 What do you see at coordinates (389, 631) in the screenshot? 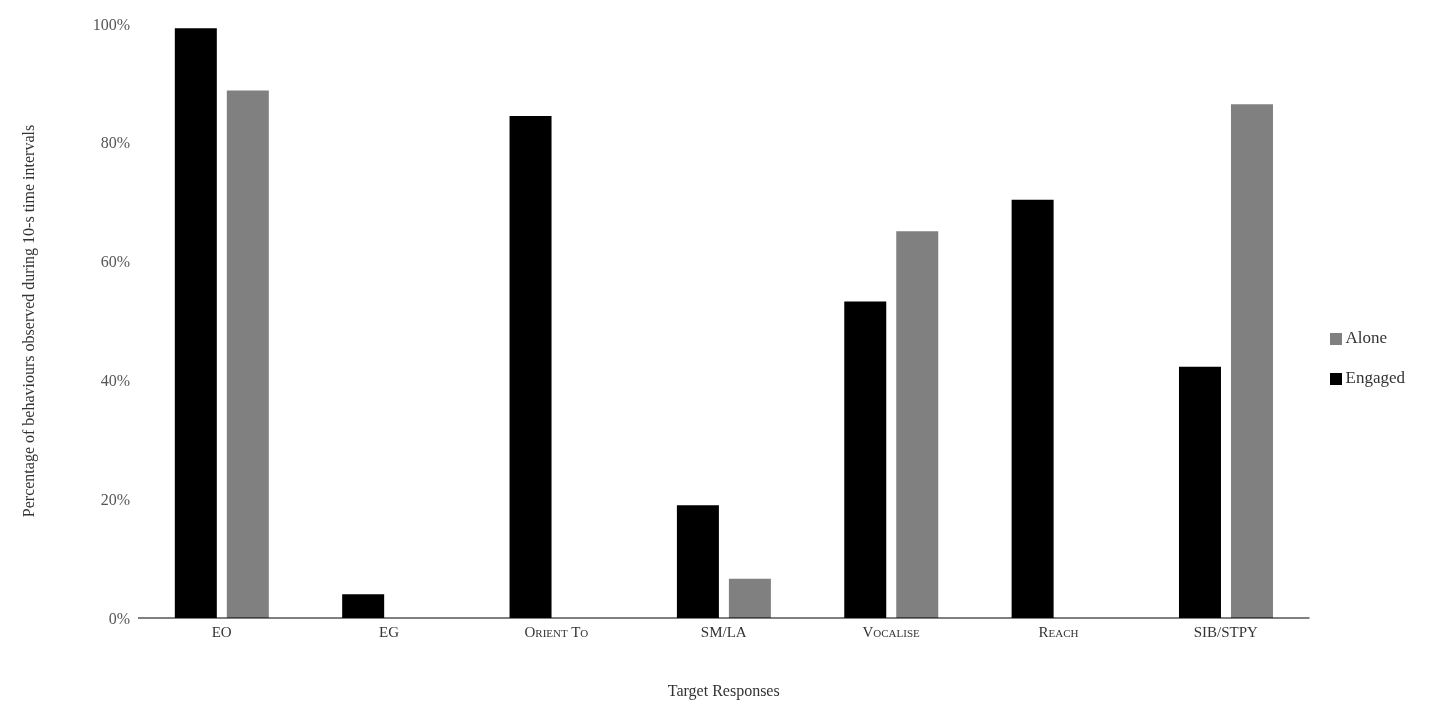
I see `x-tick-label: EG` at bounding box center [389, 631].